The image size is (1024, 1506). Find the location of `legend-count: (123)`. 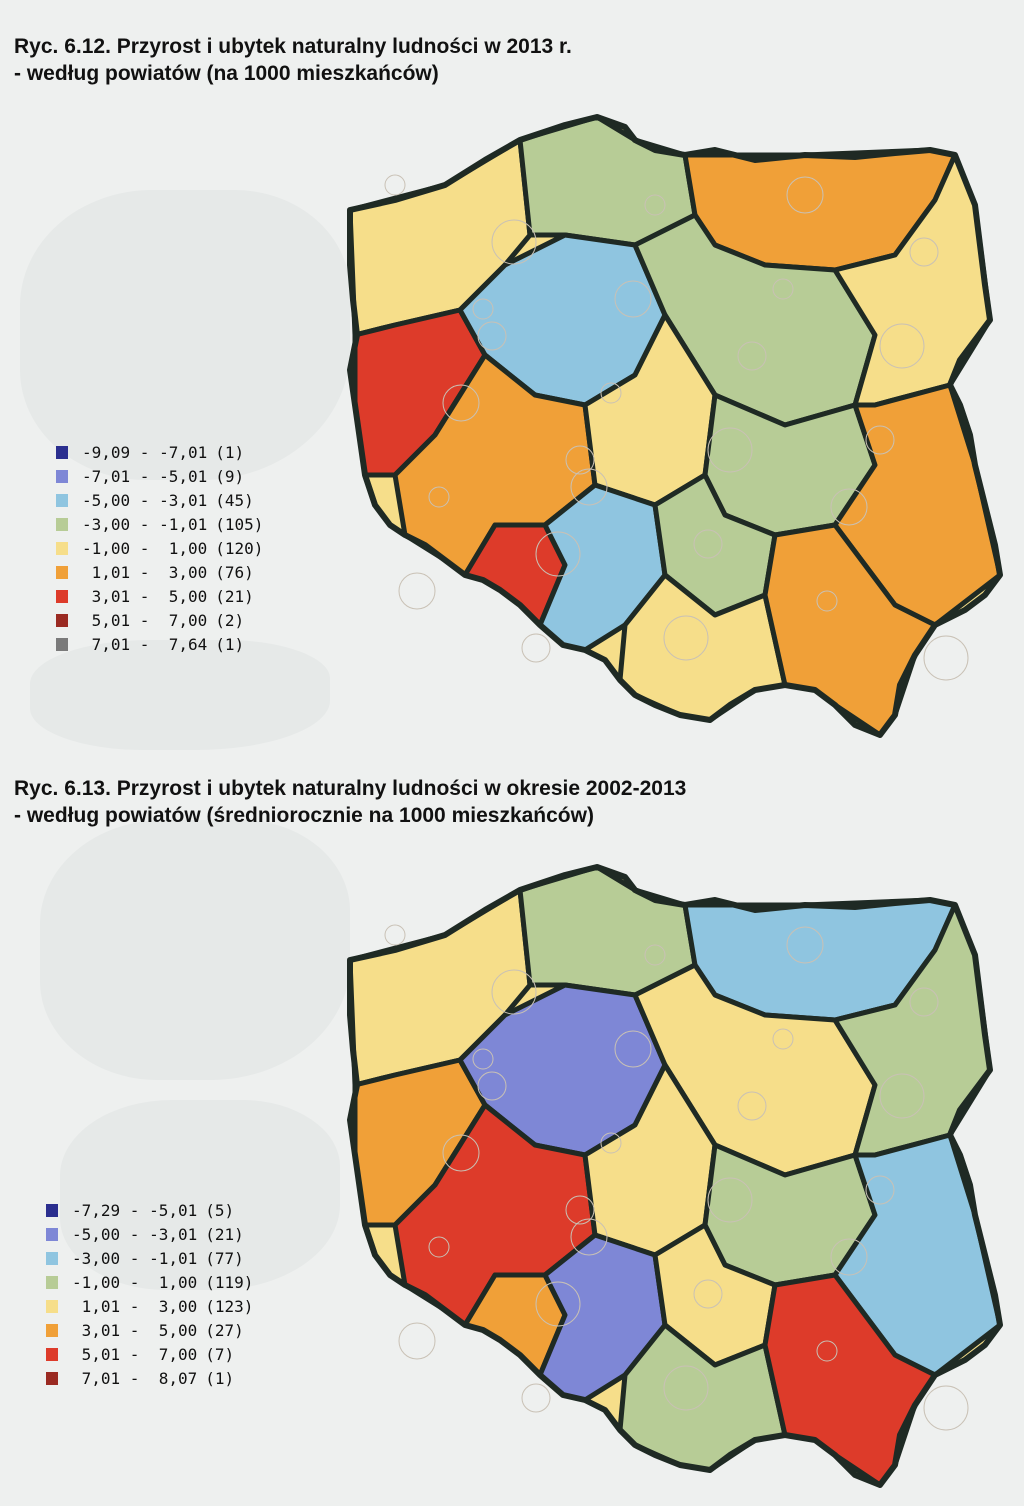

legend-count: (123) is located at coordinates (229, 1306).